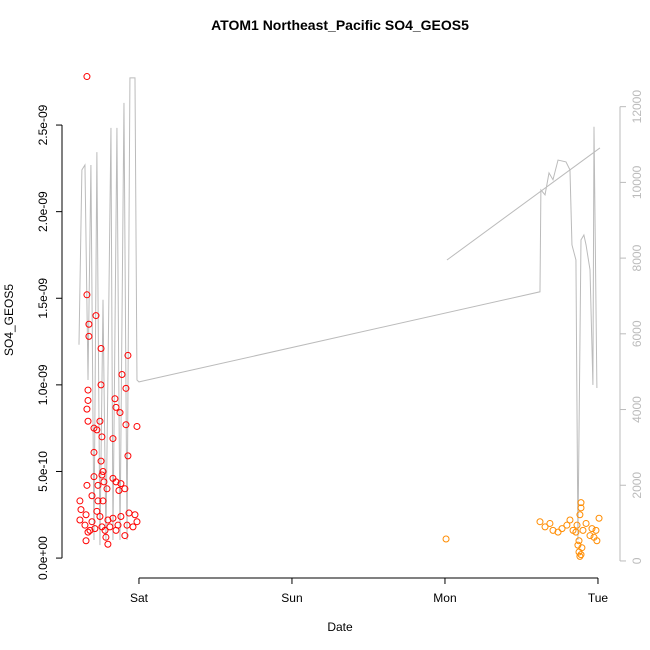  What do you see at coordinates (9, 320) in the screenshot?
I see `y-axis-label: SO4_GEOS5` at bounding box center [9, 320].